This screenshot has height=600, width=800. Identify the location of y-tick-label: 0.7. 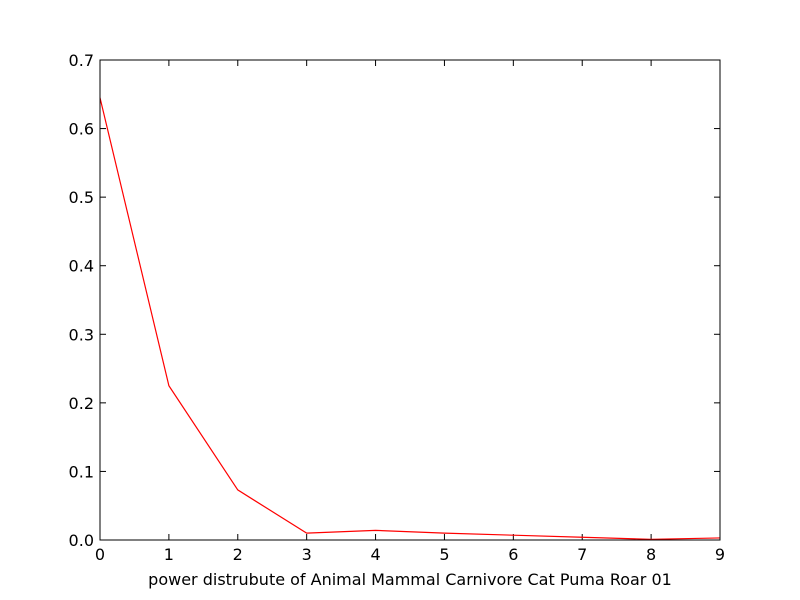
(81, 60).